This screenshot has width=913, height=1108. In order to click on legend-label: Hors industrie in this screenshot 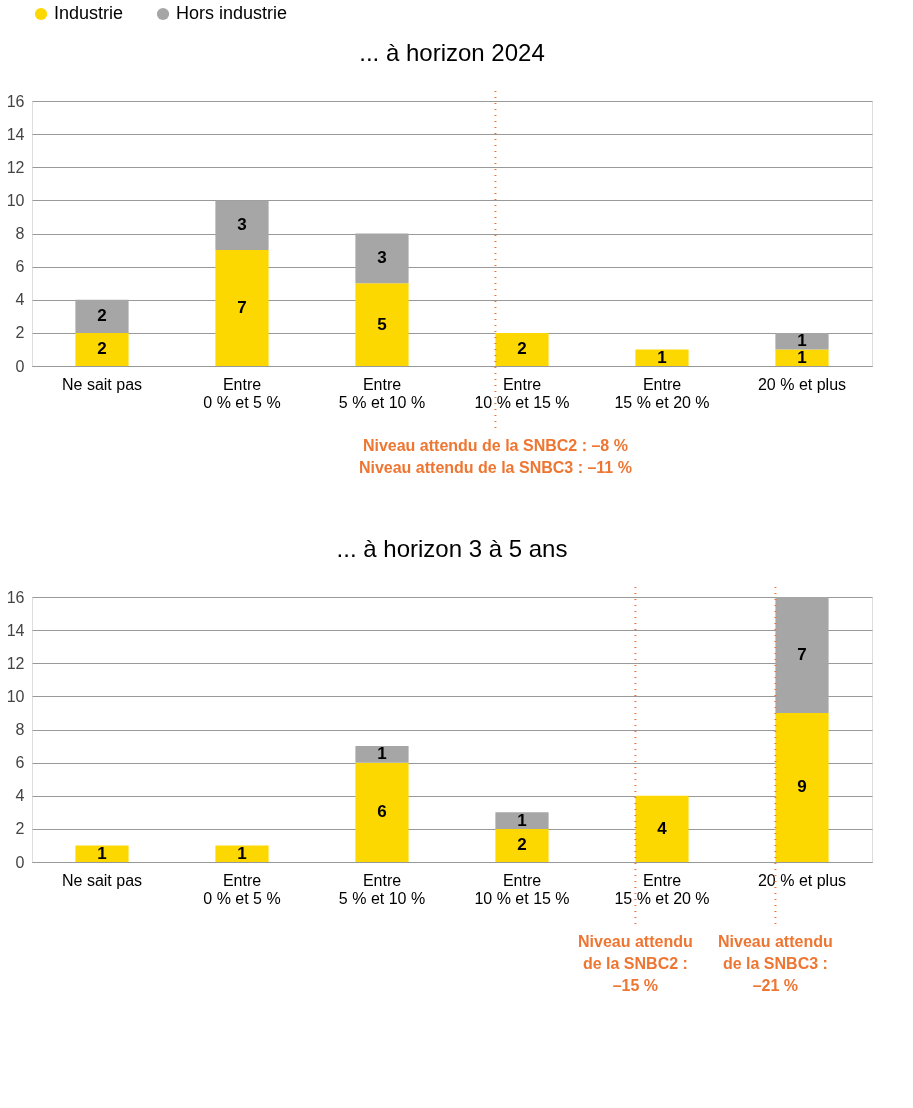, I will do `click(232, 13)`.